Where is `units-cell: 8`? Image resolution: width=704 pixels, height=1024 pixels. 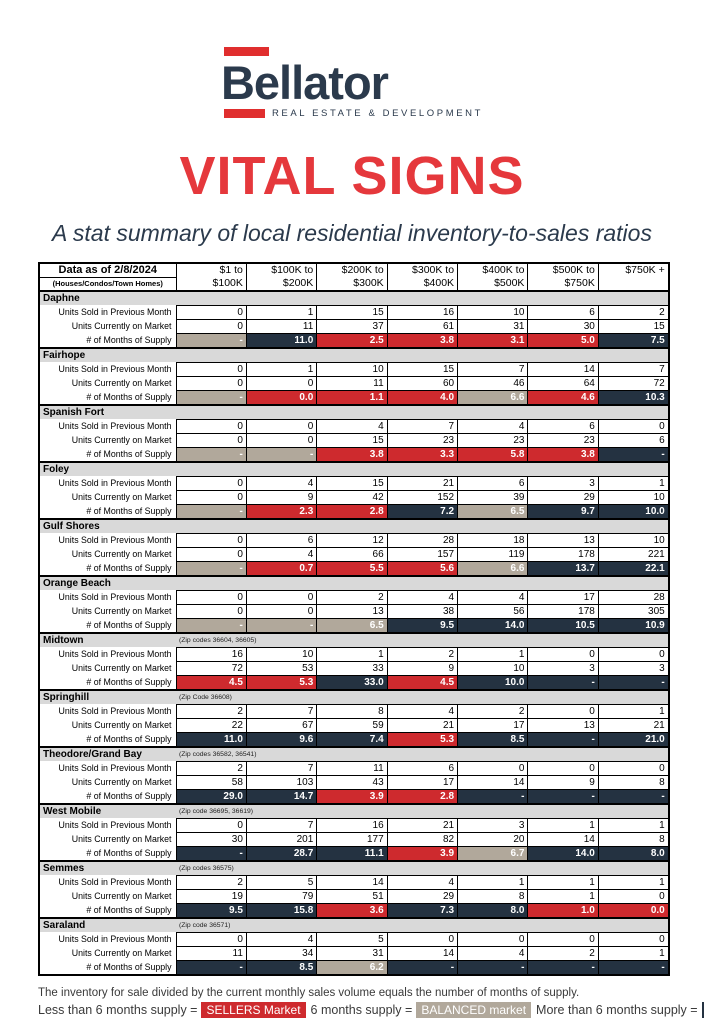 units-cell: 8 is located at coordinates (493, 896).